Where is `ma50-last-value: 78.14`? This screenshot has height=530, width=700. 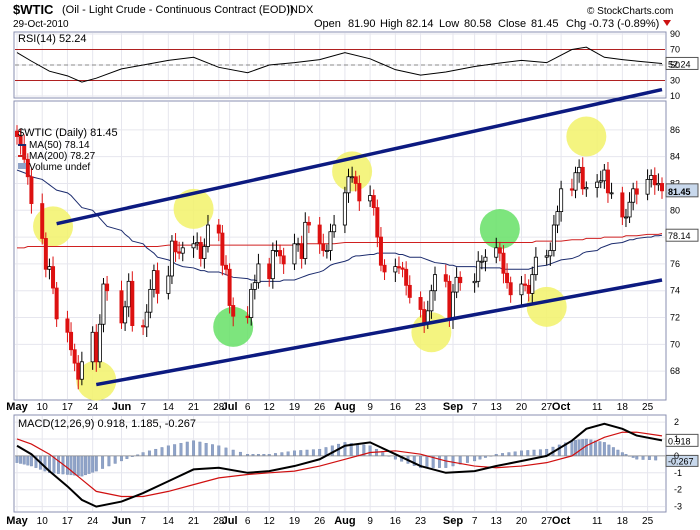 ma50-last-value: 78.14 is located at coordinates (679, 236).